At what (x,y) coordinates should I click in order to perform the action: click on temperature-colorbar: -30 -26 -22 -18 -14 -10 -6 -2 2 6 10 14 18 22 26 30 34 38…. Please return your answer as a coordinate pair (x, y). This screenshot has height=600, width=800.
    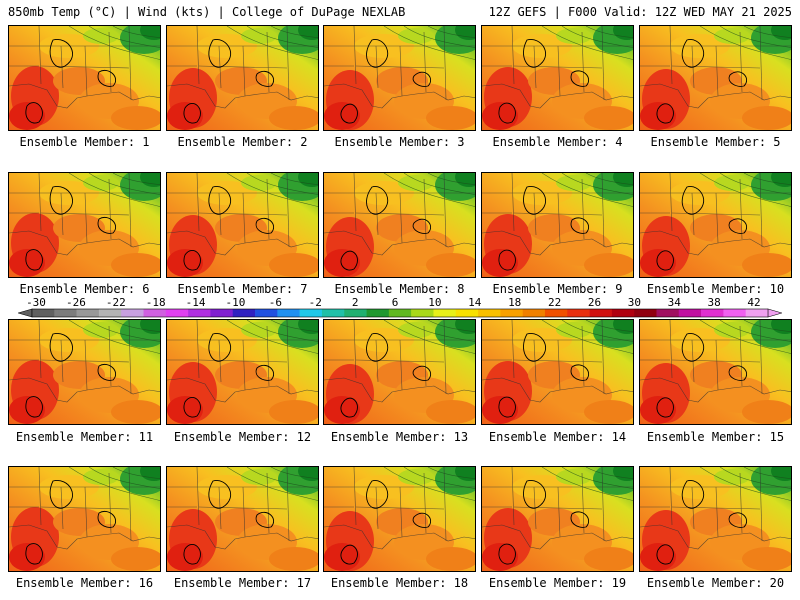
    Looking at the image, I should click on (400, 307).